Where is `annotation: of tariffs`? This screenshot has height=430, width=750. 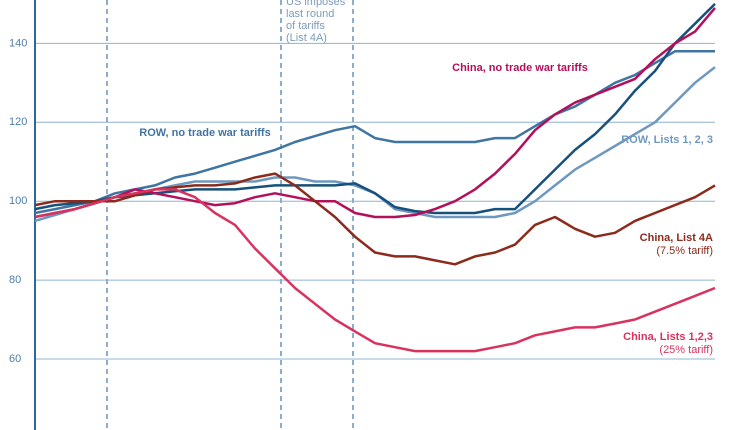
annotation: of tariffs is located at coordinates (305, 26).